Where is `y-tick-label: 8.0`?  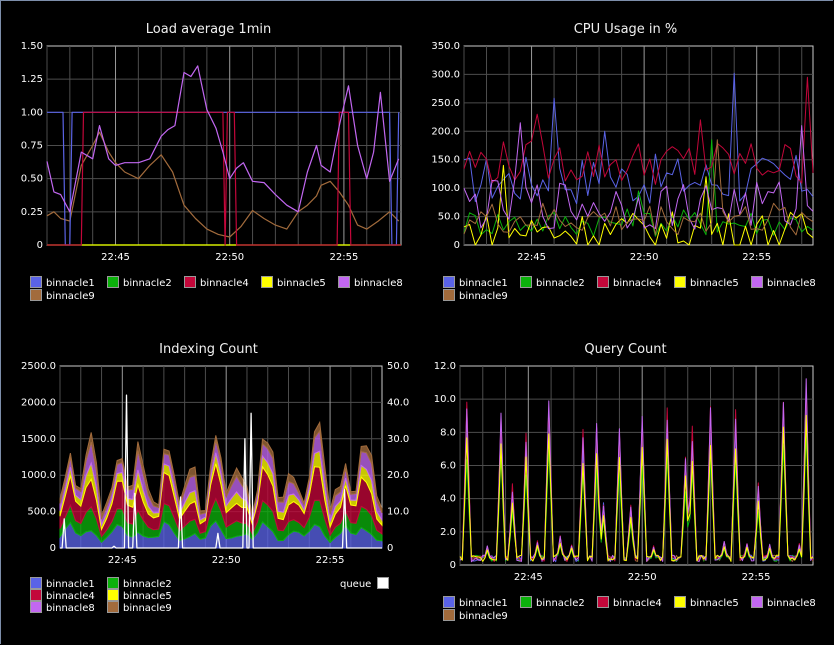 y-tick-label: 8.0 is located at coordinates (448, 432).